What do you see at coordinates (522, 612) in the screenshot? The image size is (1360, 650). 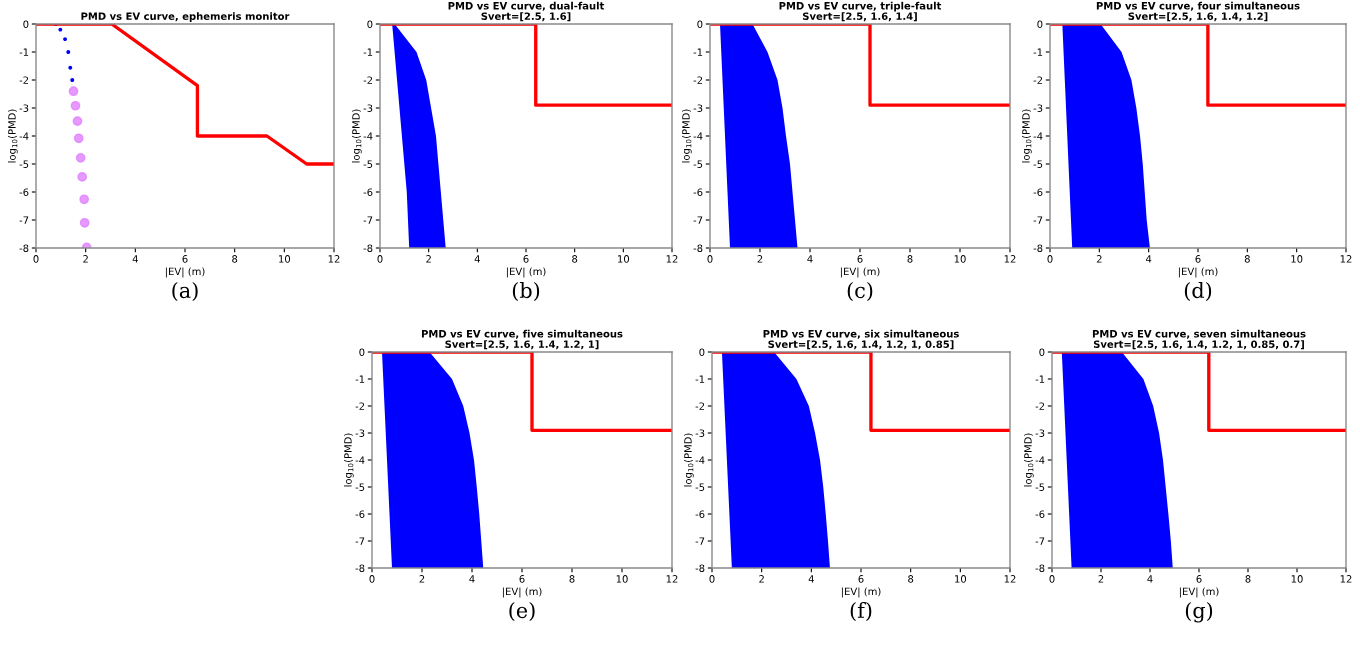 I see `text: (e)` at bounding box center [522, 612].